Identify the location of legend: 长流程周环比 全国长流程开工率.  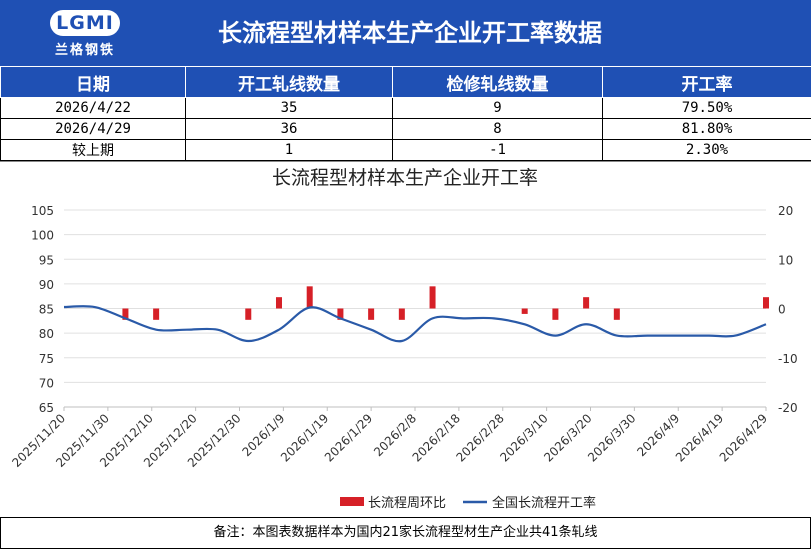
(468, 503).